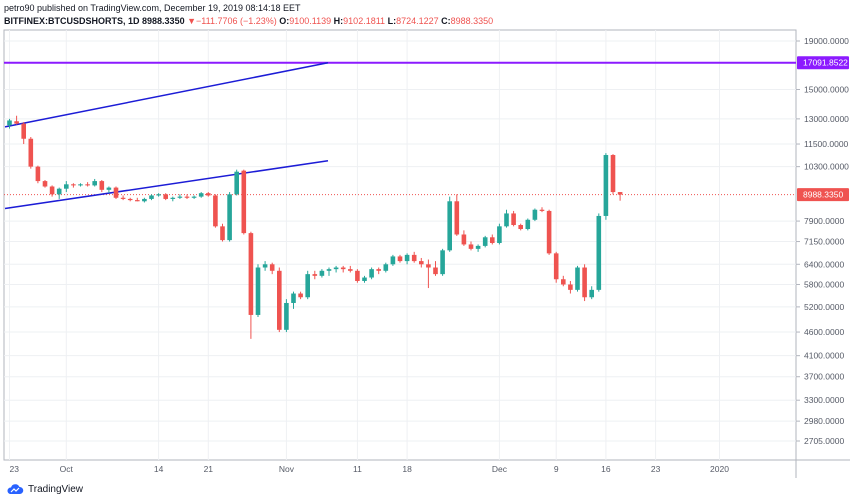 This screenshot has height=501, width=850. I want to click on symbol-name: BITFINEX:BTCUSDSHORTS, 1D, so click(72, 21).